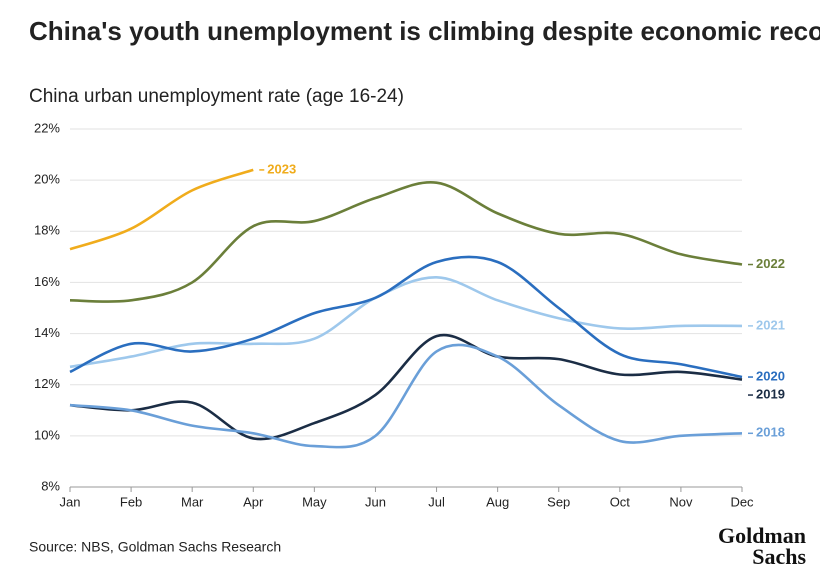 This screenshot has width=820, height=586. What do you see at coordinates (47, 332) in the screenshot?
I see `y-tick-label: 14%` at bounding box center [47, 332].